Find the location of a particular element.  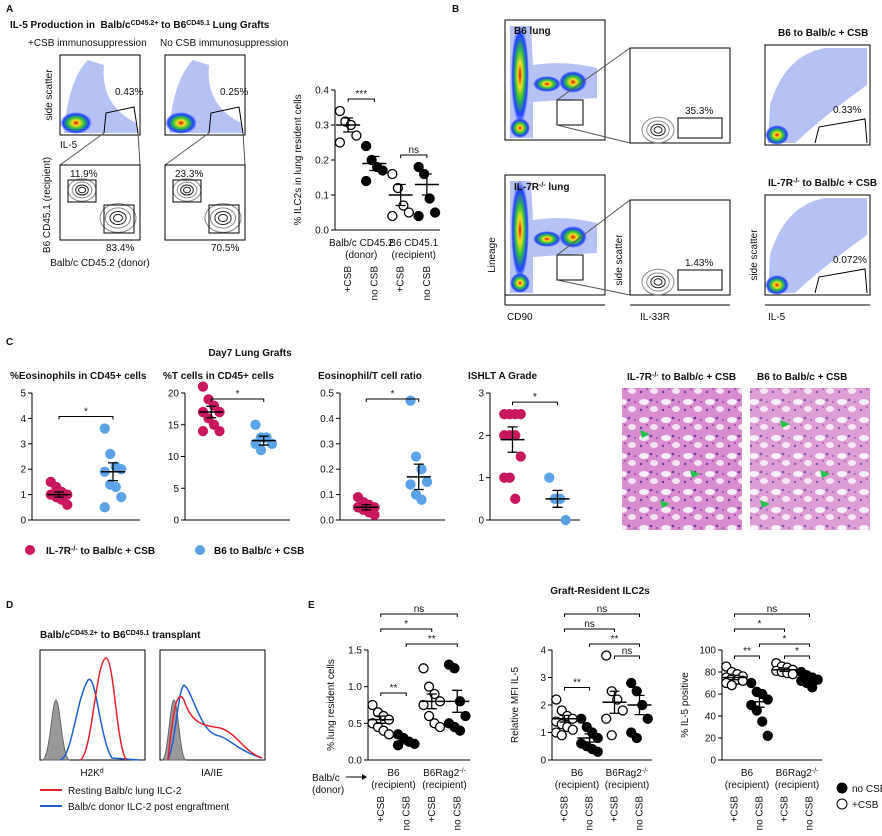

panel-title-part: transplant is located at coordinates (175, 635).